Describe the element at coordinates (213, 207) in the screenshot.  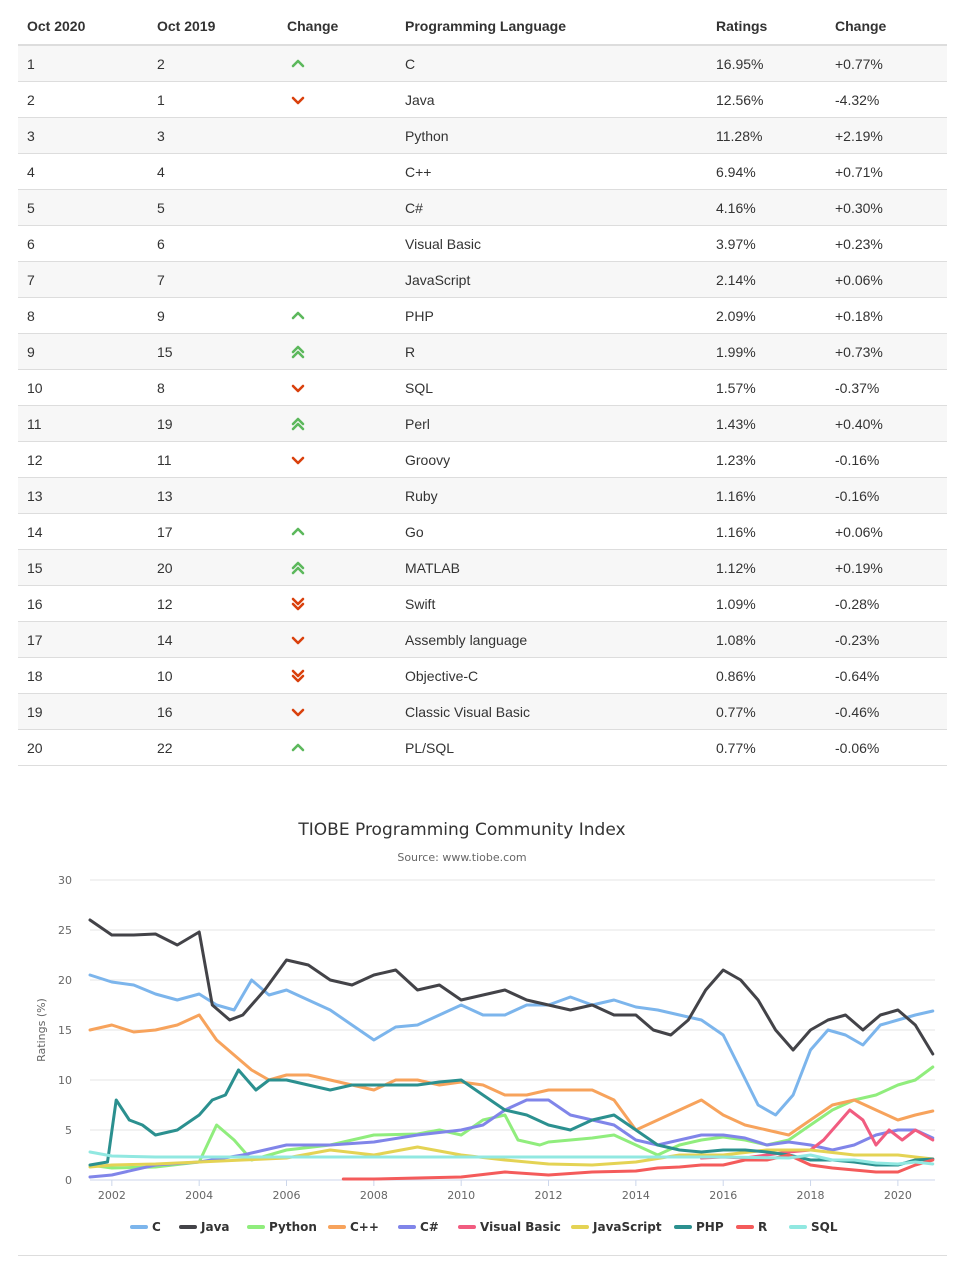
I see `prev-rank-cell: 5` at that location.